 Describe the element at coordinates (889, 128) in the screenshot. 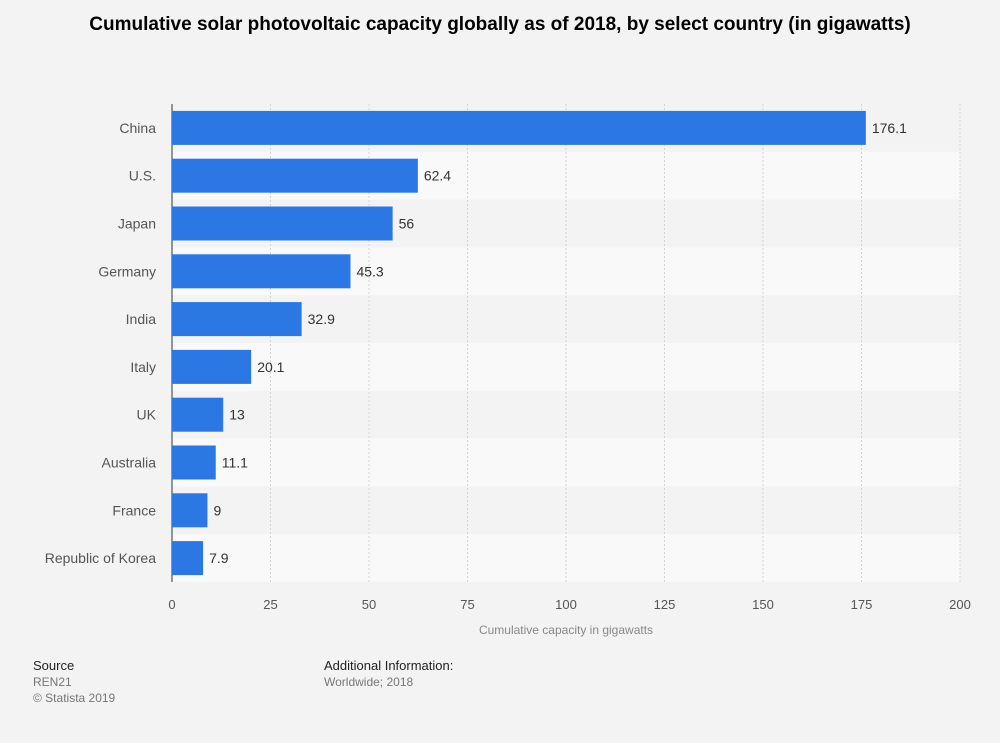

I see `value-label: 176.1` at that location.